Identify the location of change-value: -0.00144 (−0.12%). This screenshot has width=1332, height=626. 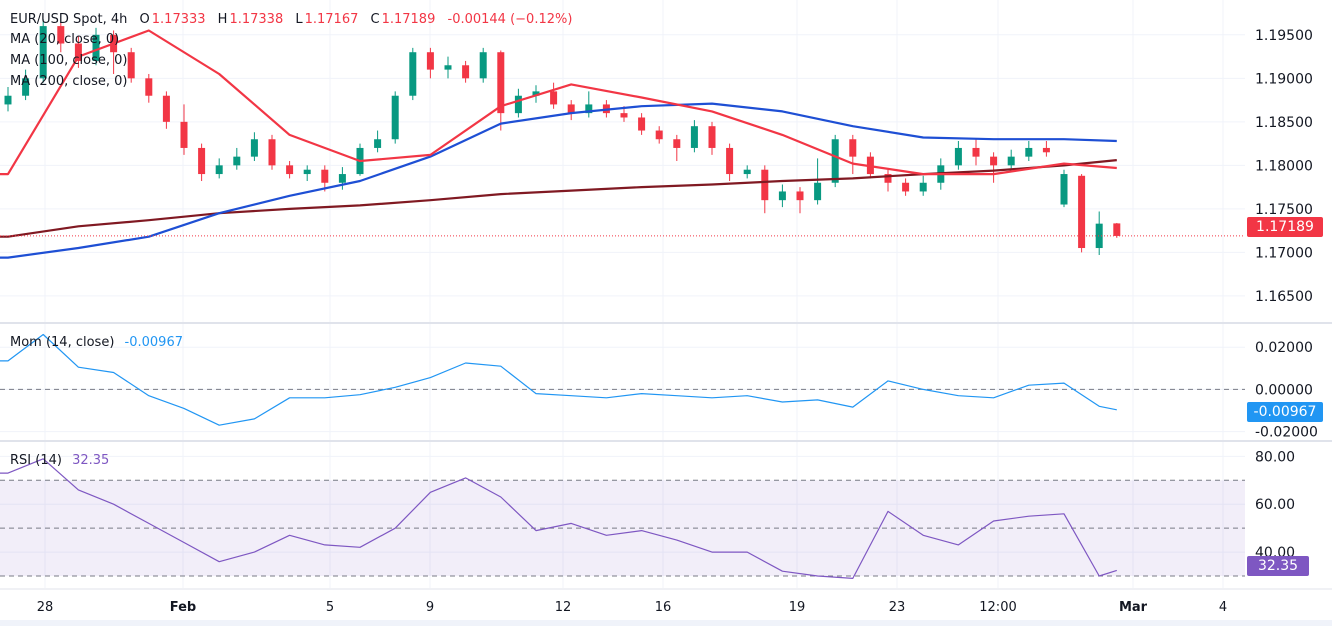
(510, 19).